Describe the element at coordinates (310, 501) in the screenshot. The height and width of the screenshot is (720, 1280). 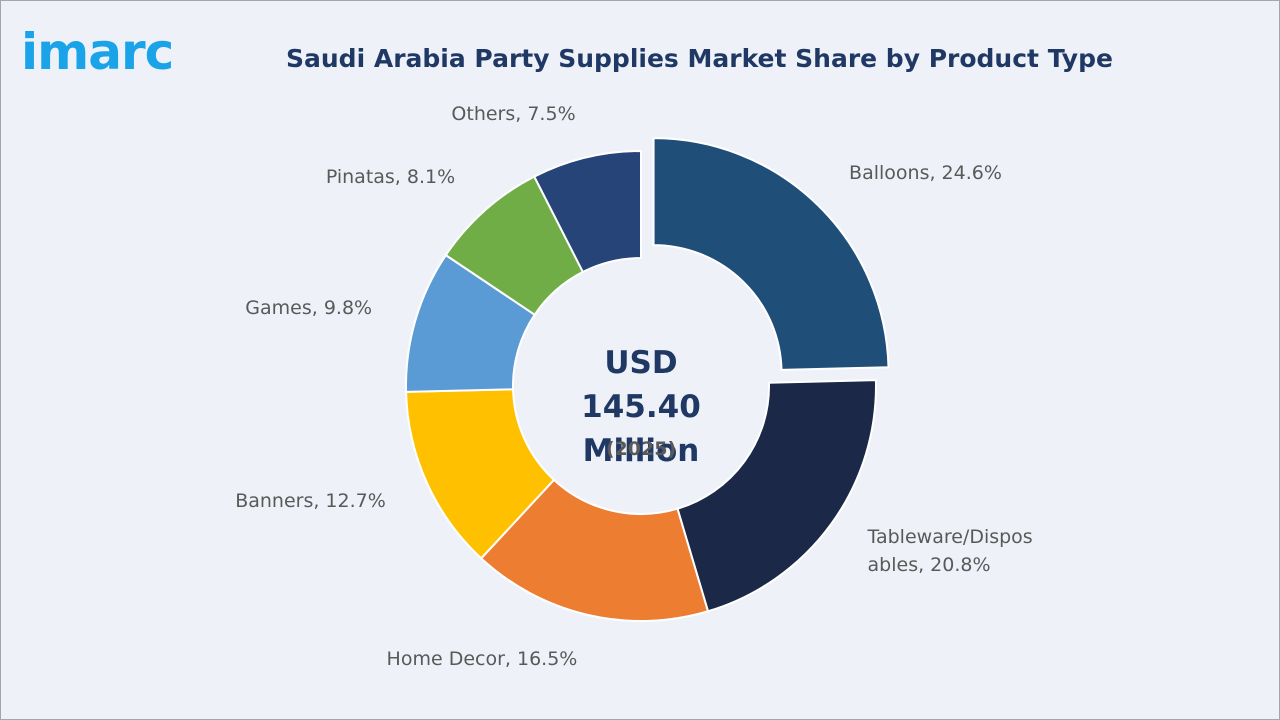
I see `slice-label: Banners, 12.7%` at that location.